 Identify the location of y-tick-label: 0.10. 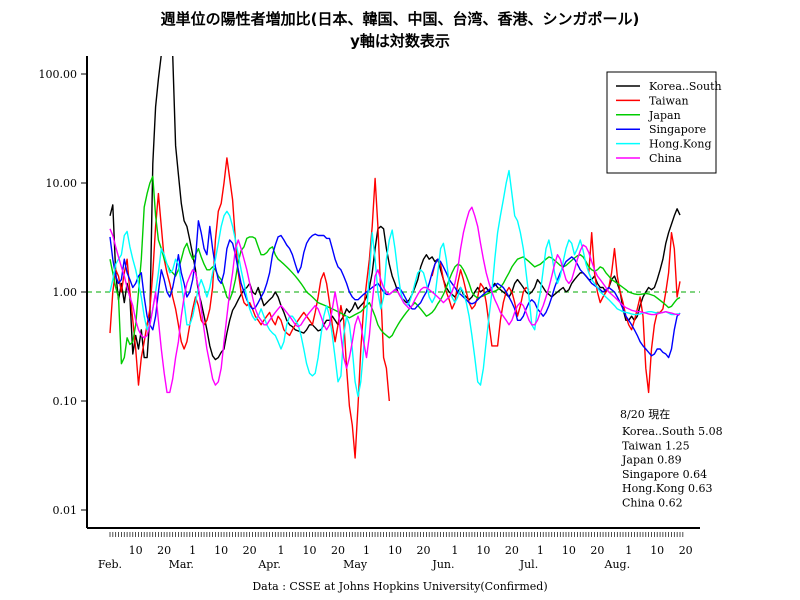
(65, 401).